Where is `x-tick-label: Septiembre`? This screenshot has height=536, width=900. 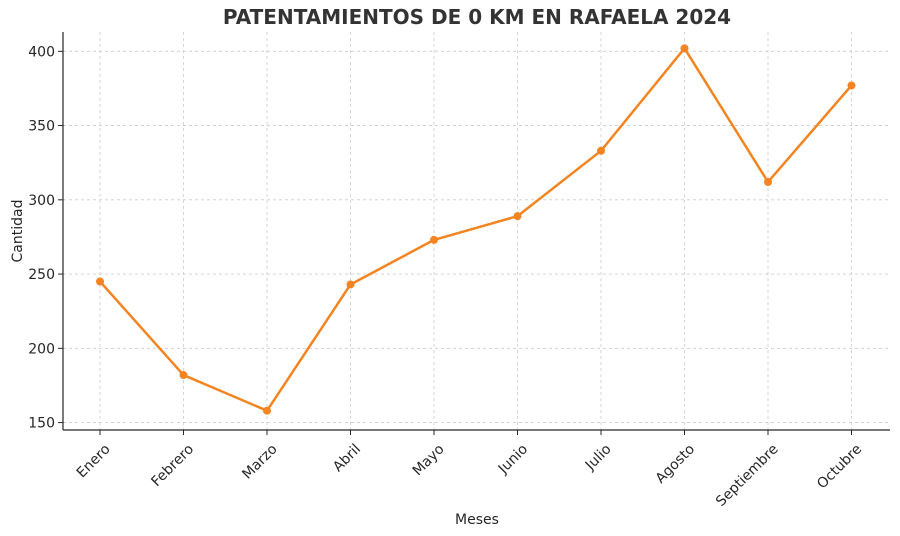 x-tick-label: Septiembre is located at coordinates (747, 475).